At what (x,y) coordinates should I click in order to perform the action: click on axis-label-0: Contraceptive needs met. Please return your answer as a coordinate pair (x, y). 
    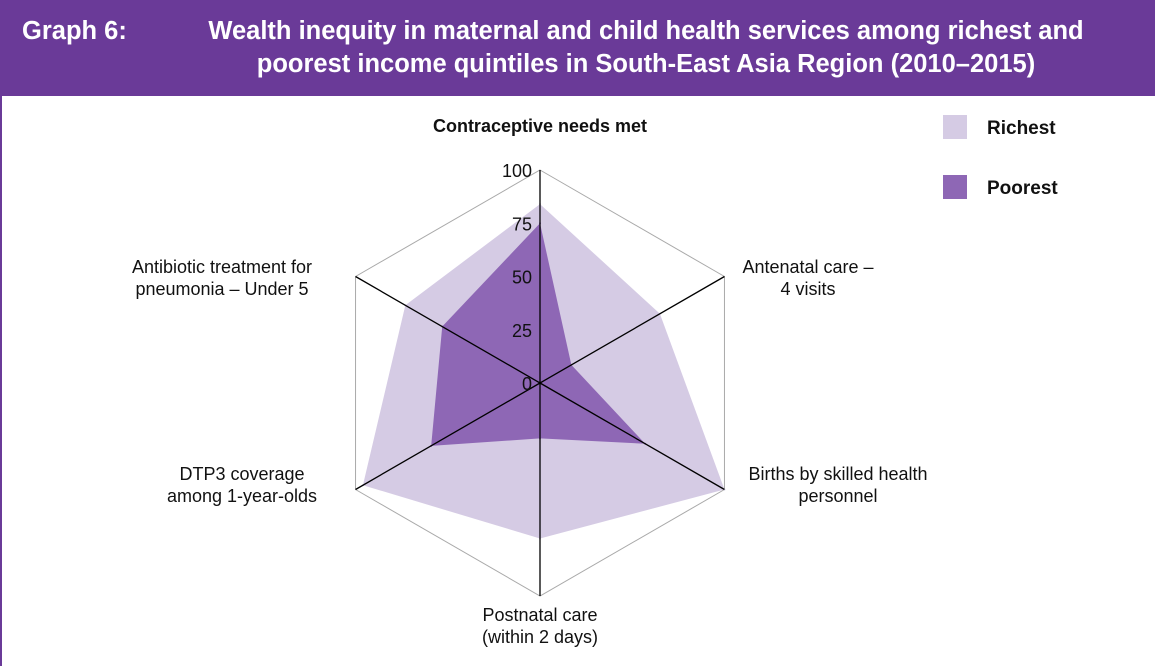
    Looking at the image, I should click on (540, 126).